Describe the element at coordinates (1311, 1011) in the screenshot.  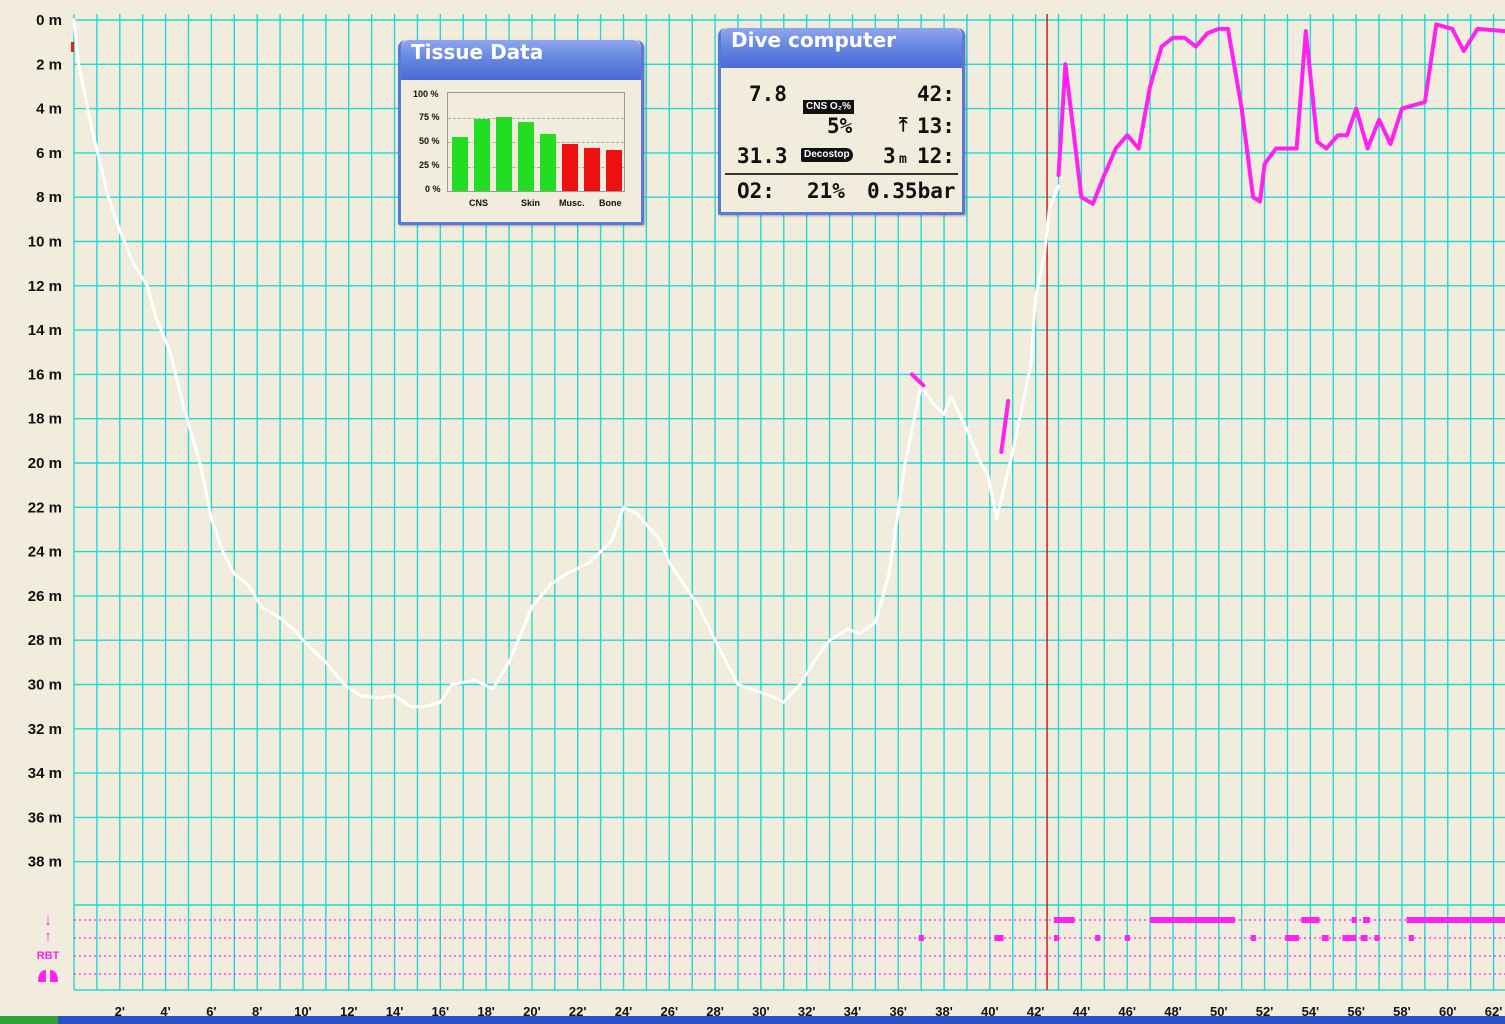
I see `time-tick-label: 54'` at that location.